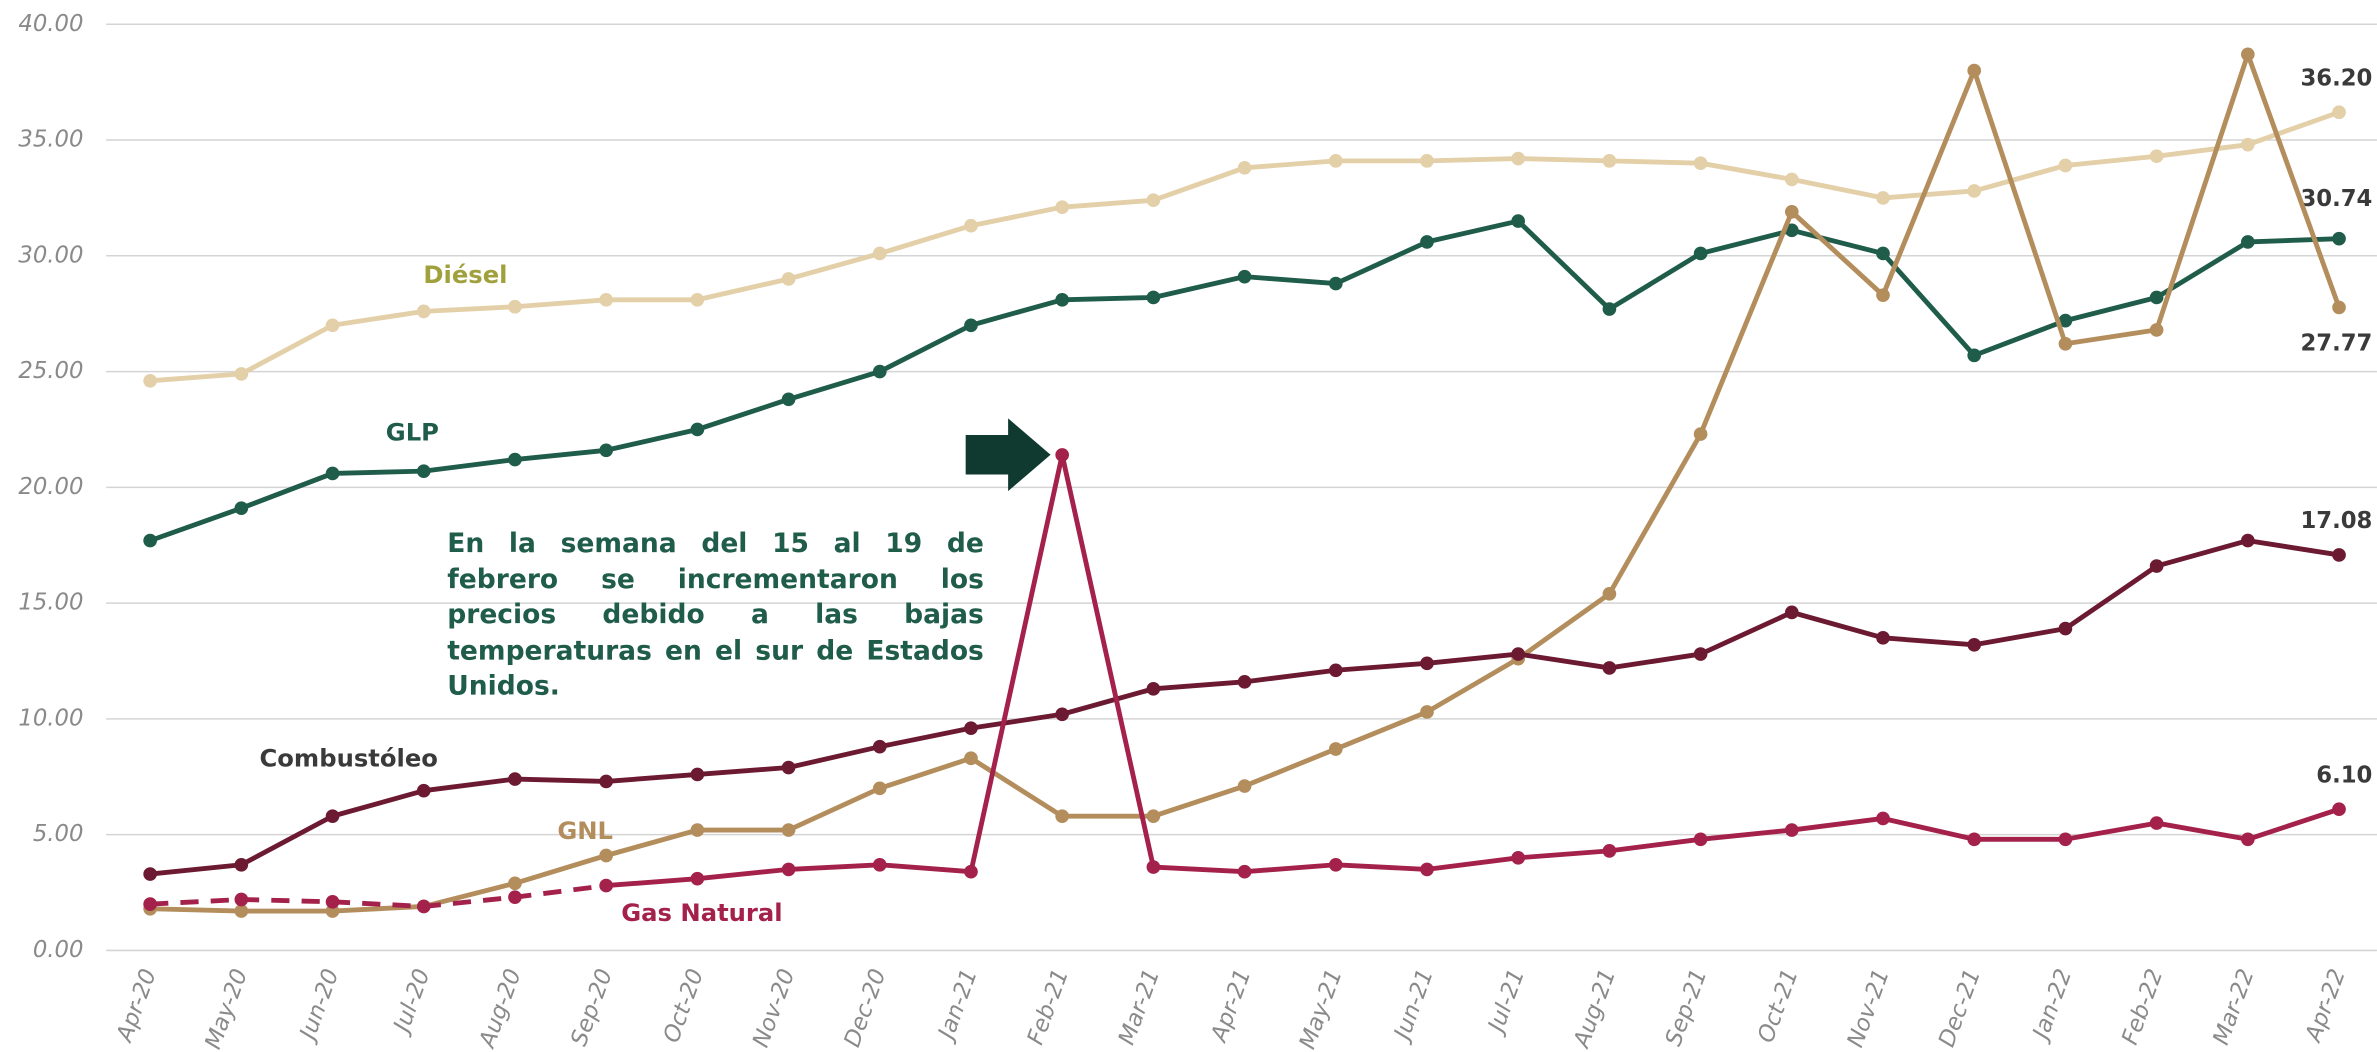  What do you see at coordinates (701, 912) in the screenshot?
I see `legend-label: Gas Natural` at bounding box center [701, 912].